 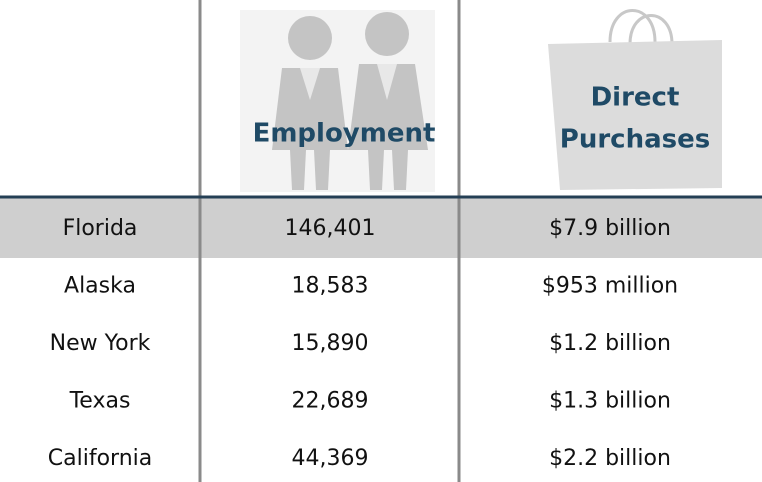 What do you see at coordinates (610, 458) in the screenshot?
I see `purchases-cell: $2.2 billion` at bounding box center [610, 458].